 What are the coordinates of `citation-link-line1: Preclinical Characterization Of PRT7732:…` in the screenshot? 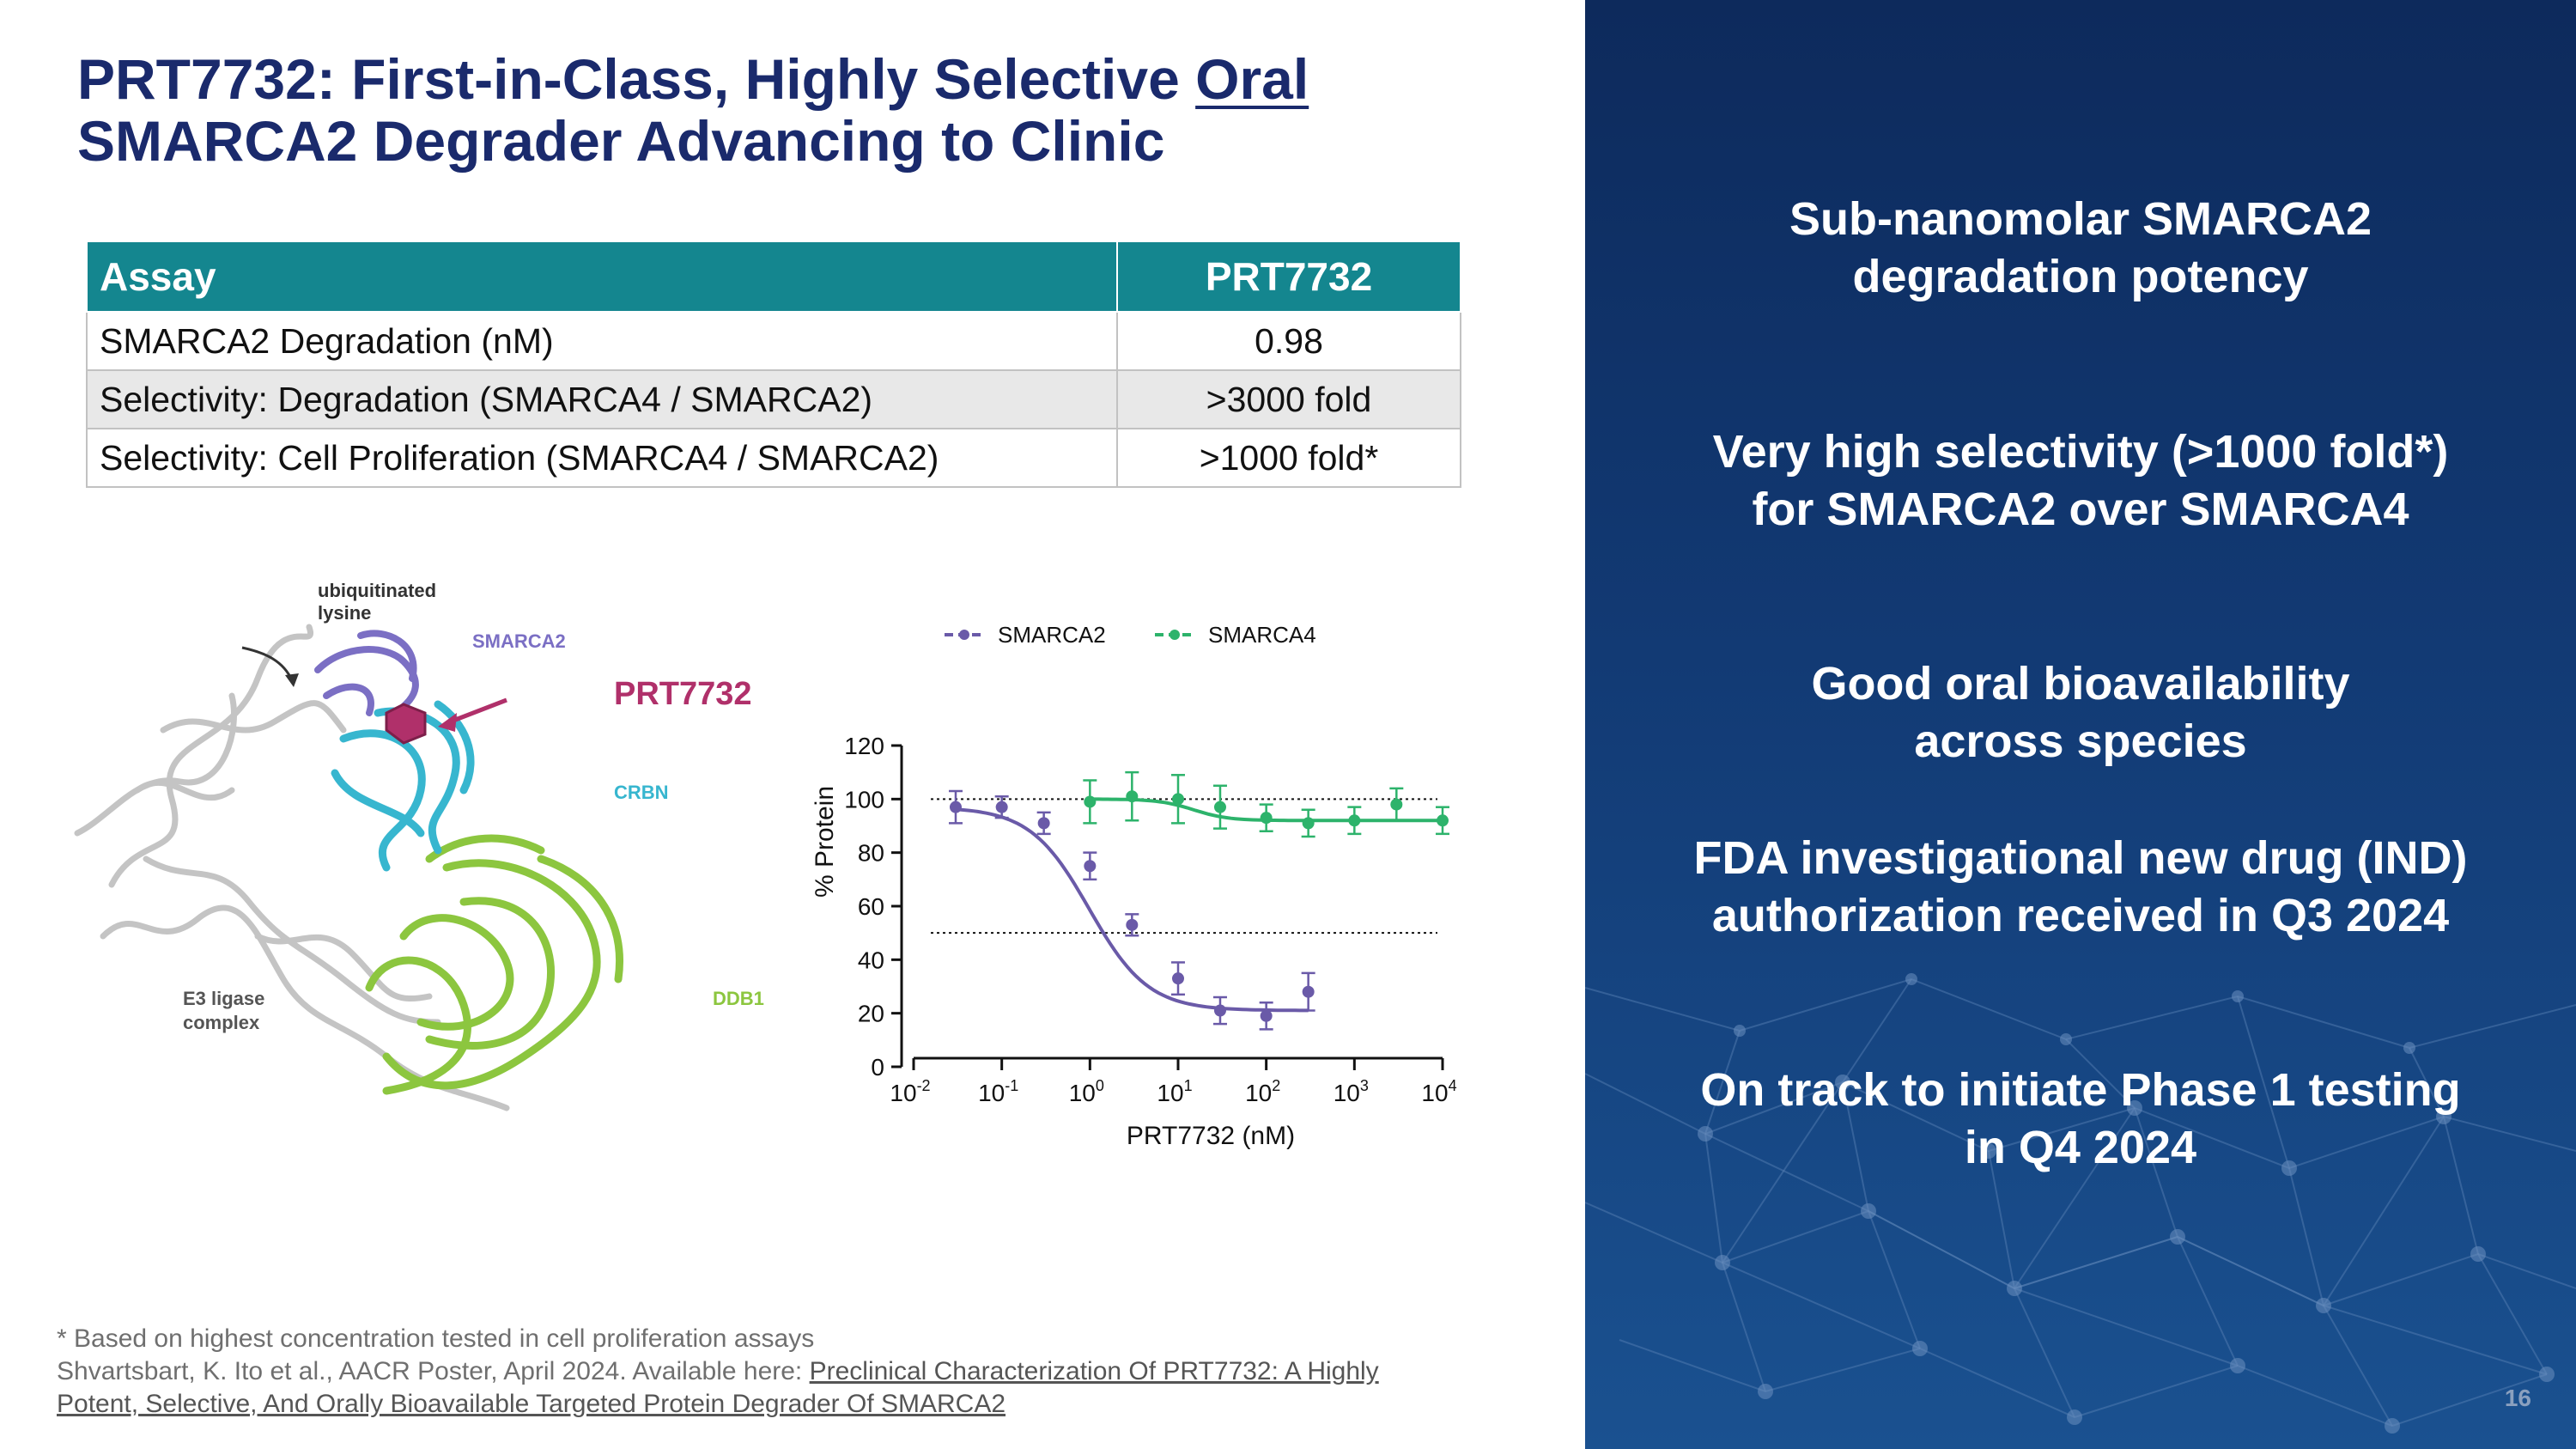 It's located at (1094, 1371).